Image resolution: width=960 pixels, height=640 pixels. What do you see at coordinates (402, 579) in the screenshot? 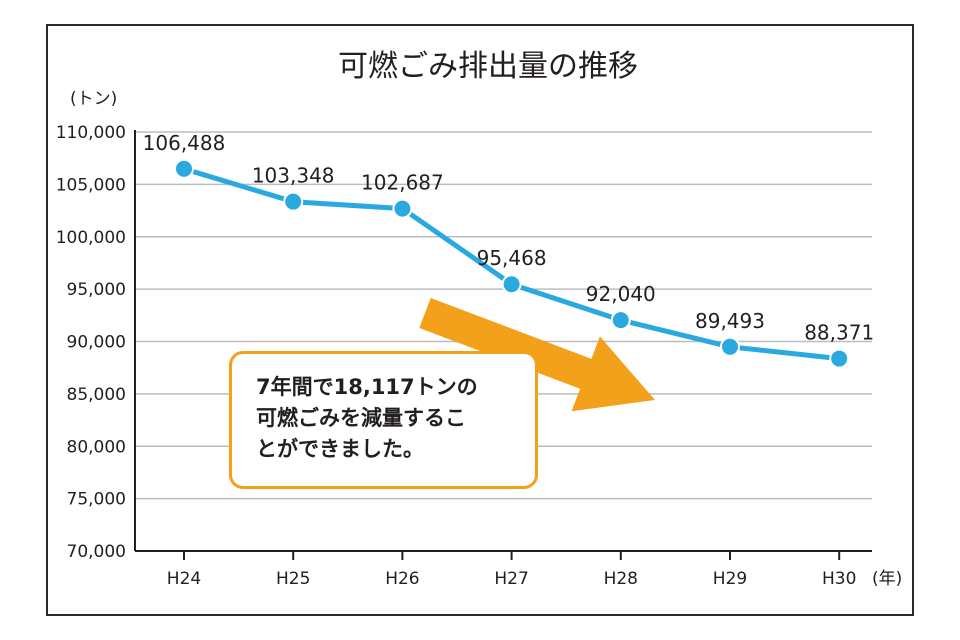
I see `x-tick-label: H26` at bounding box center [402, 579].